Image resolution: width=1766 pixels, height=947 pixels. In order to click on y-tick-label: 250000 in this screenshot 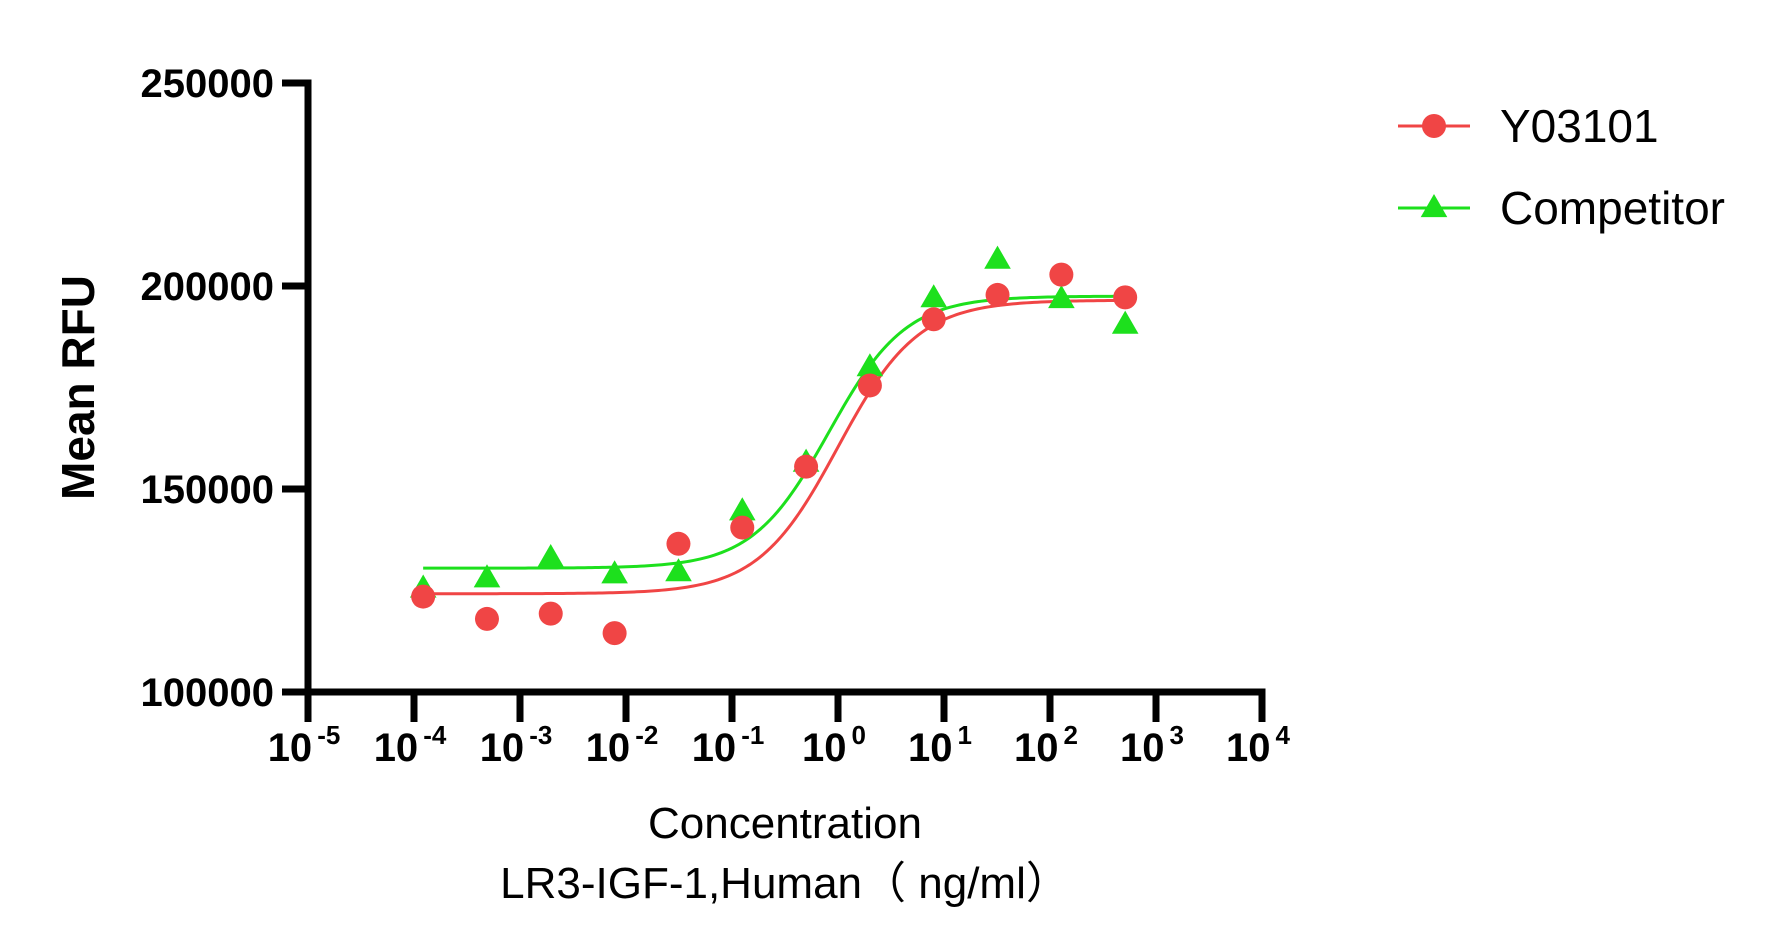, I will do `click(207, 84)`.